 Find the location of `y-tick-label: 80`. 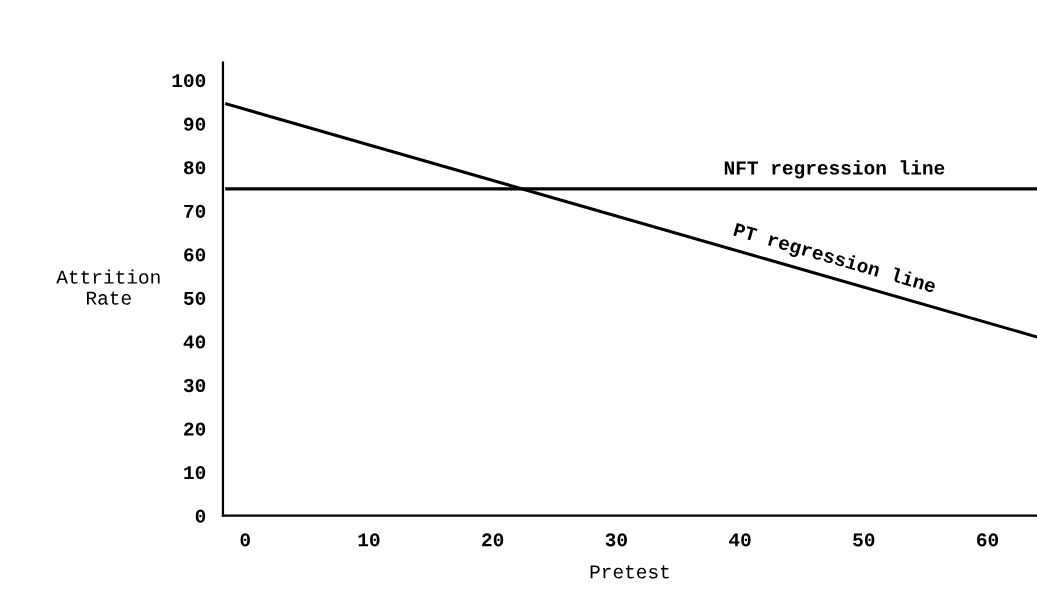

y-tick-label: 80 is located at coordinates (194, 168).